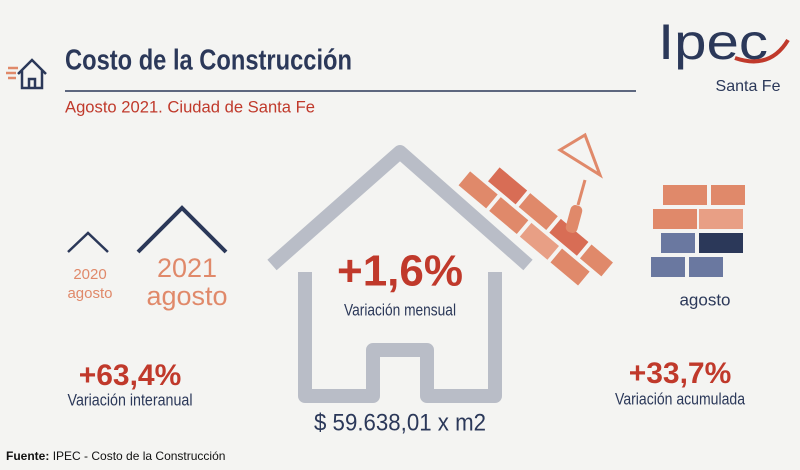  What do you see at coordinates (680, 373) in the screenshot?
I see `accumulated-value: +33,7%` at bounding box center [680, 373].